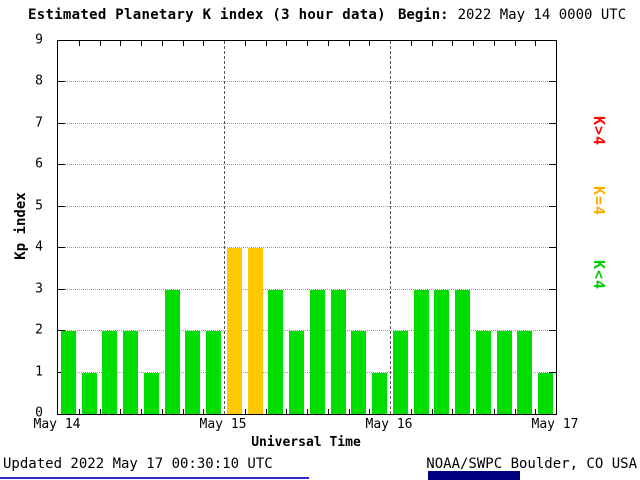 The height and width of the screenshot is (480, 640). I want to click on y-tick-labels: 0 1 2 3 4 5 6 7 8 9, so click(25, 227).